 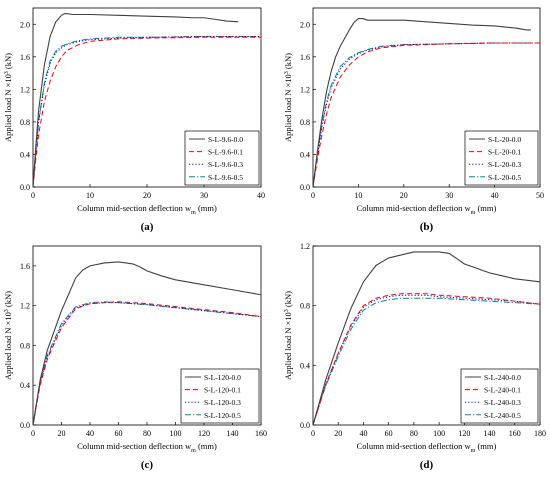 I want to click on legend-entry: S-L-120-0.0, so click(x=222, y=377).